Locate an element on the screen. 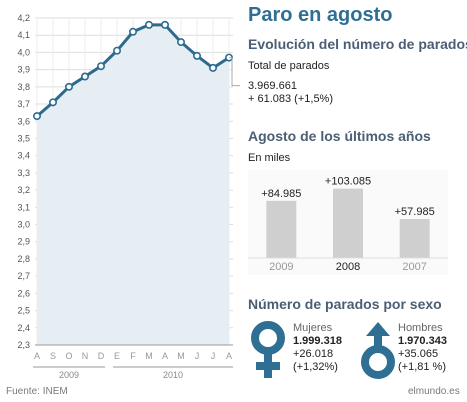 The image size is (467, 402). recent-years-bar-chart: +84.985 2009 +103.085 2008 +57.985 2007 is located at coordinates (348, 222).